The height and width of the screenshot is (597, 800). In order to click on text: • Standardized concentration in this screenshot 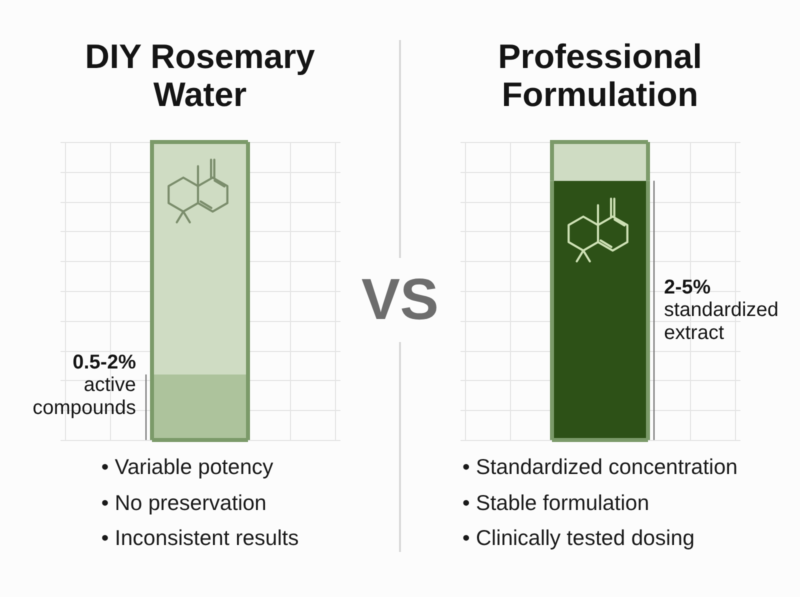, I will do `click(600, 467)`.